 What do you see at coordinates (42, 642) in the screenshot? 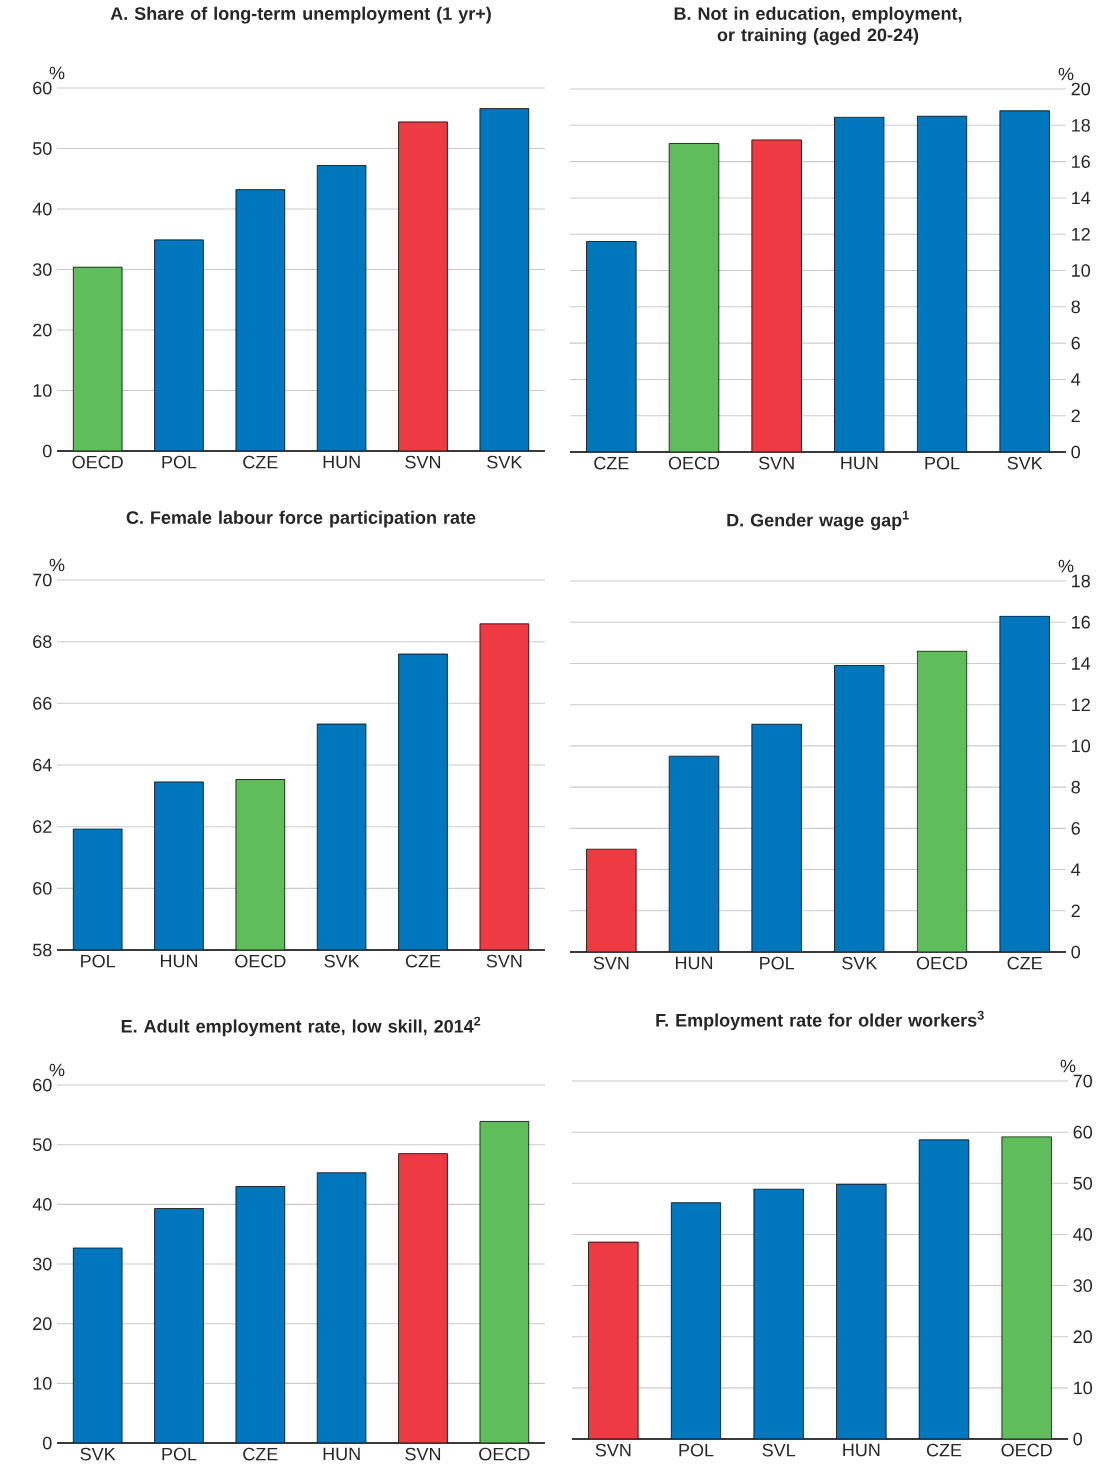
I see `y-tick-label: 68` at bounding box center [42, 642].